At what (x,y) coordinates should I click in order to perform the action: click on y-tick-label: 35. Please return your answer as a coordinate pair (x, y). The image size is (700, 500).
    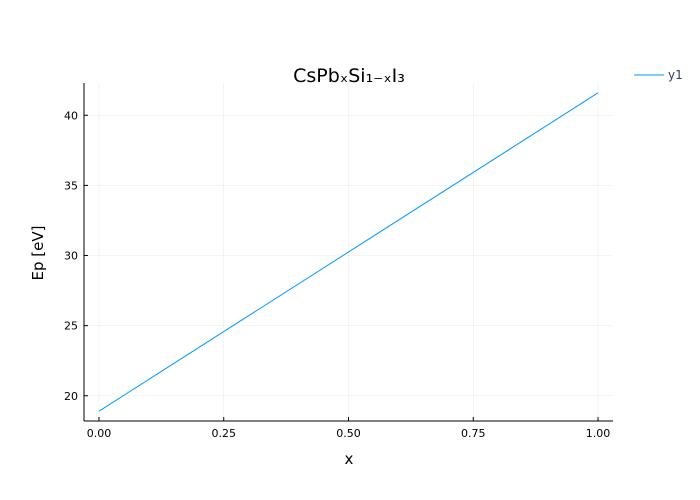
    Looking at the image, I should click on (71, 185).